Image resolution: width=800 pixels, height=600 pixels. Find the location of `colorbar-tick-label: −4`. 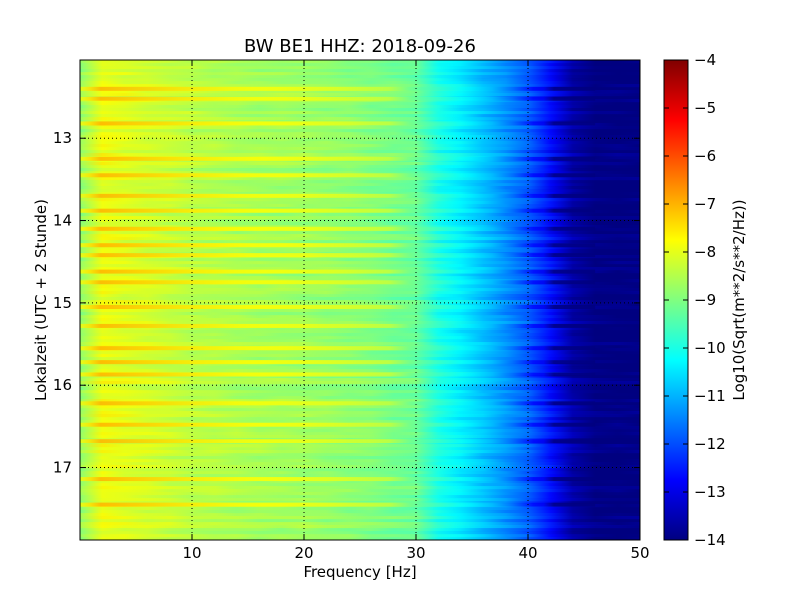

colorbar-tick-label: −4 is located at coordinates (705, 60).